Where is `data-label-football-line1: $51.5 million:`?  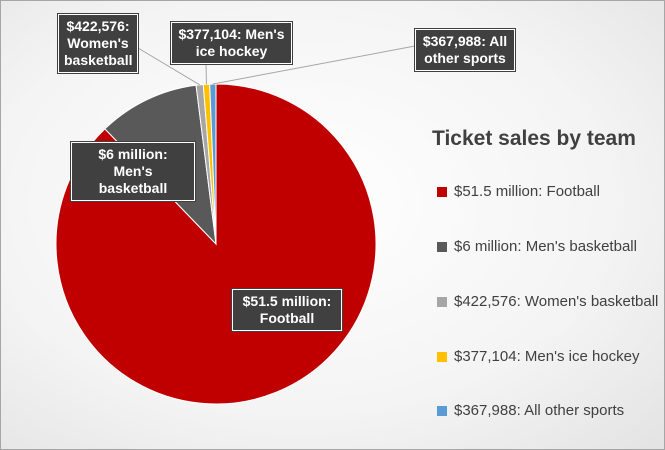 data-label-football-line1: $51.5 million: is located at coordinates (287, 301).